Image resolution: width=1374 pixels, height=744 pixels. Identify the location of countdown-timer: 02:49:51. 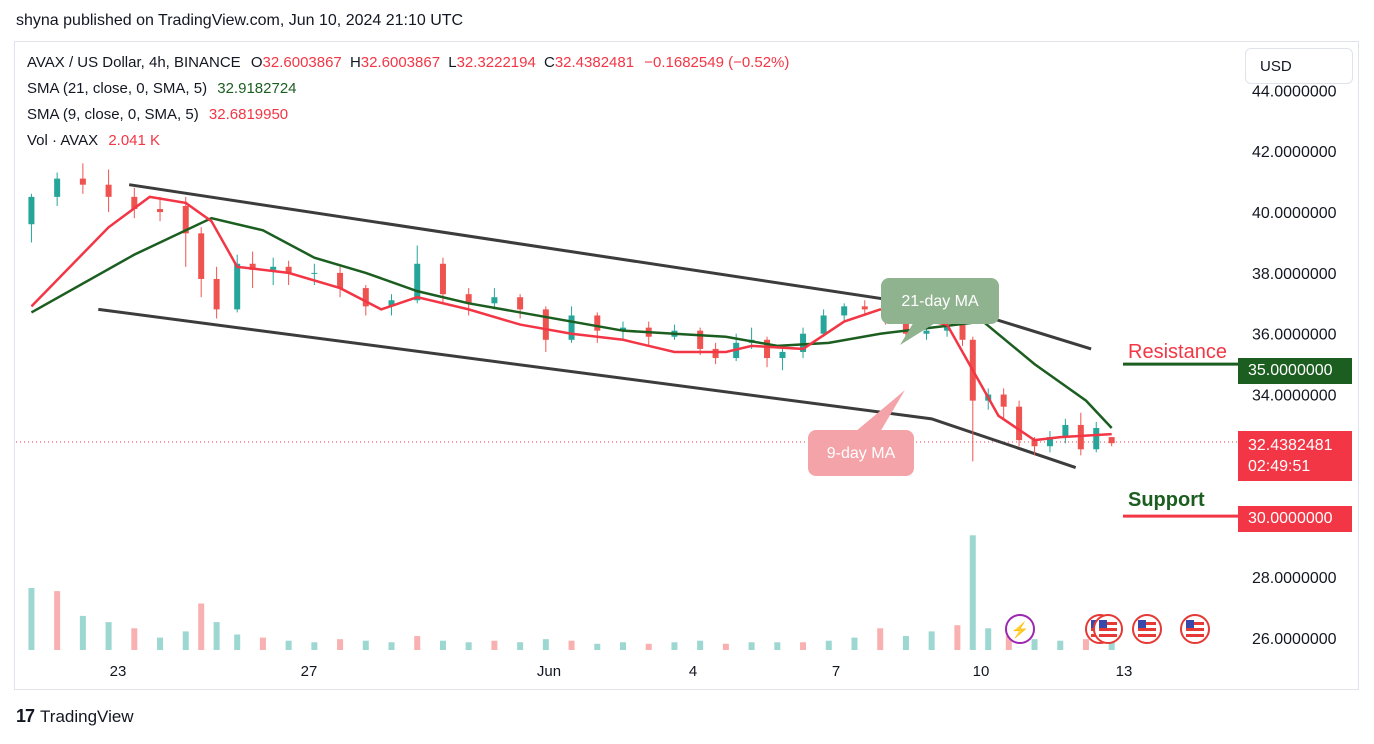
(1279, 466).